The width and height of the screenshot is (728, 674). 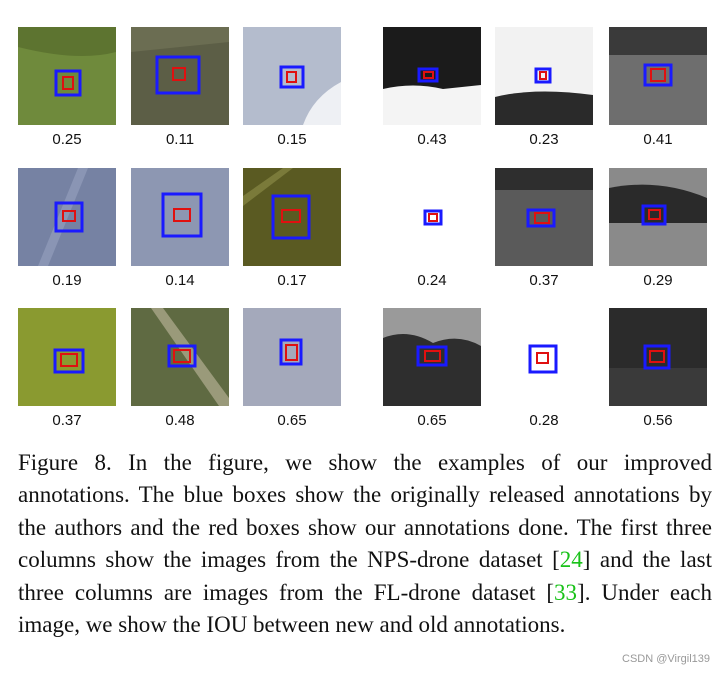 I want to click on iou-label: 0.11, so click(x=180, y=139).